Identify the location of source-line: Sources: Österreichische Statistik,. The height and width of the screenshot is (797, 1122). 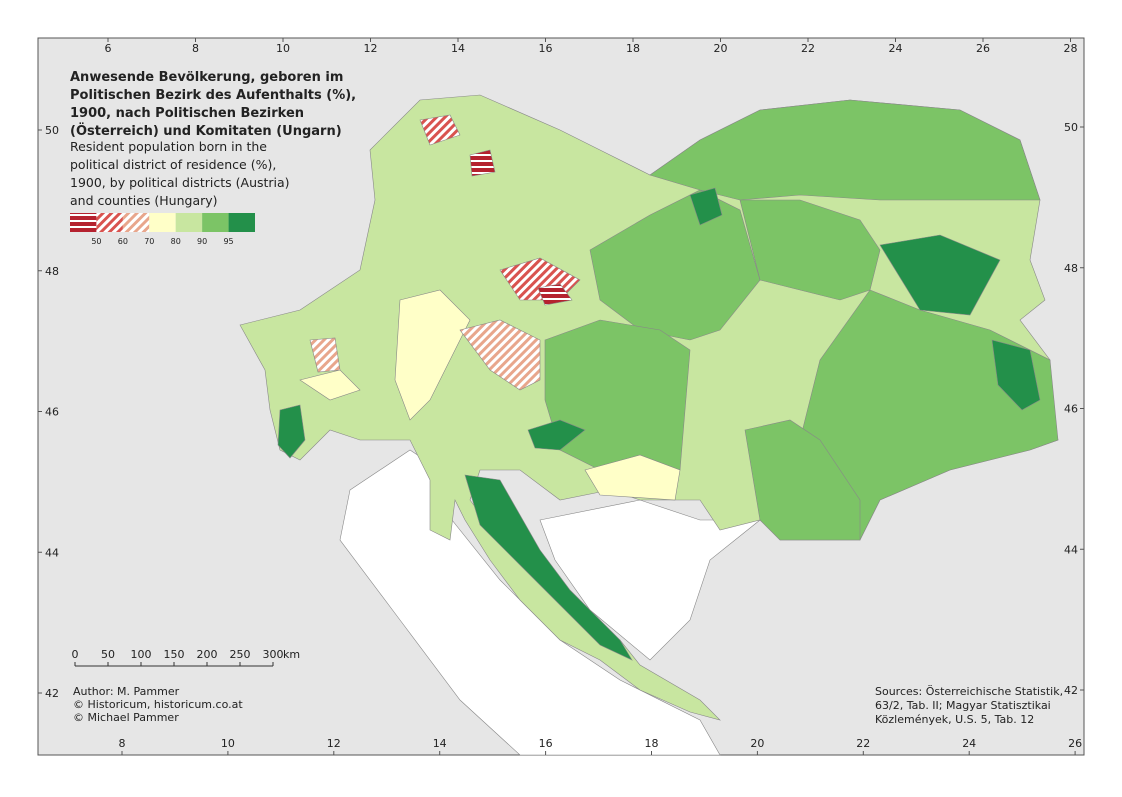
(969, 691).